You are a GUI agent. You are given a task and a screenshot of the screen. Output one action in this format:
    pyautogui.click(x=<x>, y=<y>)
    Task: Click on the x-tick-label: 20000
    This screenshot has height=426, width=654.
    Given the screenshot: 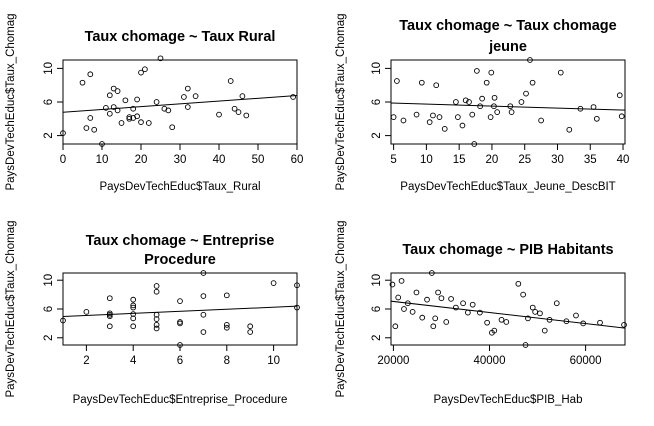 What is the action you would take?
    pyautogui.click(x=393, y=361)
    